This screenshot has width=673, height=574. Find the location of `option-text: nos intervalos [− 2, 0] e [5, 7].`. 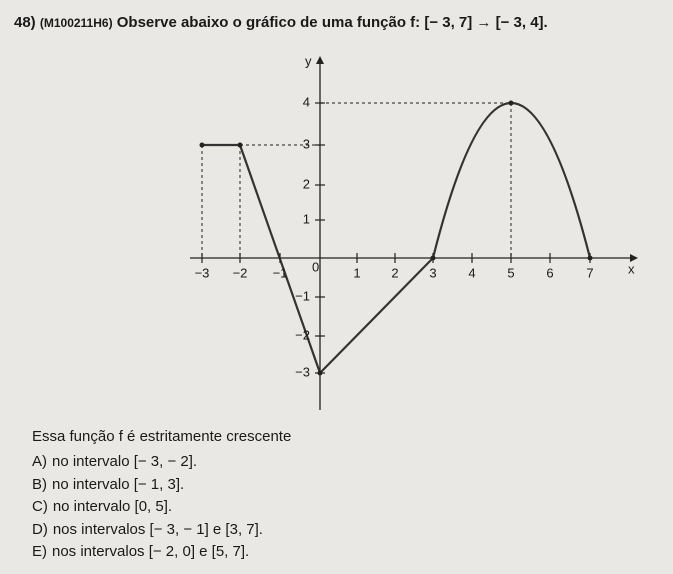

option-text: nos intervalos [− 2, 0] e [5, 7]. is located at coordinates (151, 551).